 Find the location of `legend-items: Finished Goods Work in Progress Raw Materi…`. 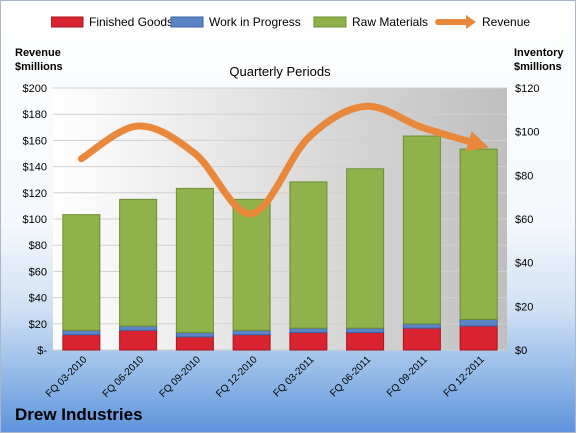

legend-items: Finished Goods Work in Progress Raw Materi… is located at coordinates (290, 22).